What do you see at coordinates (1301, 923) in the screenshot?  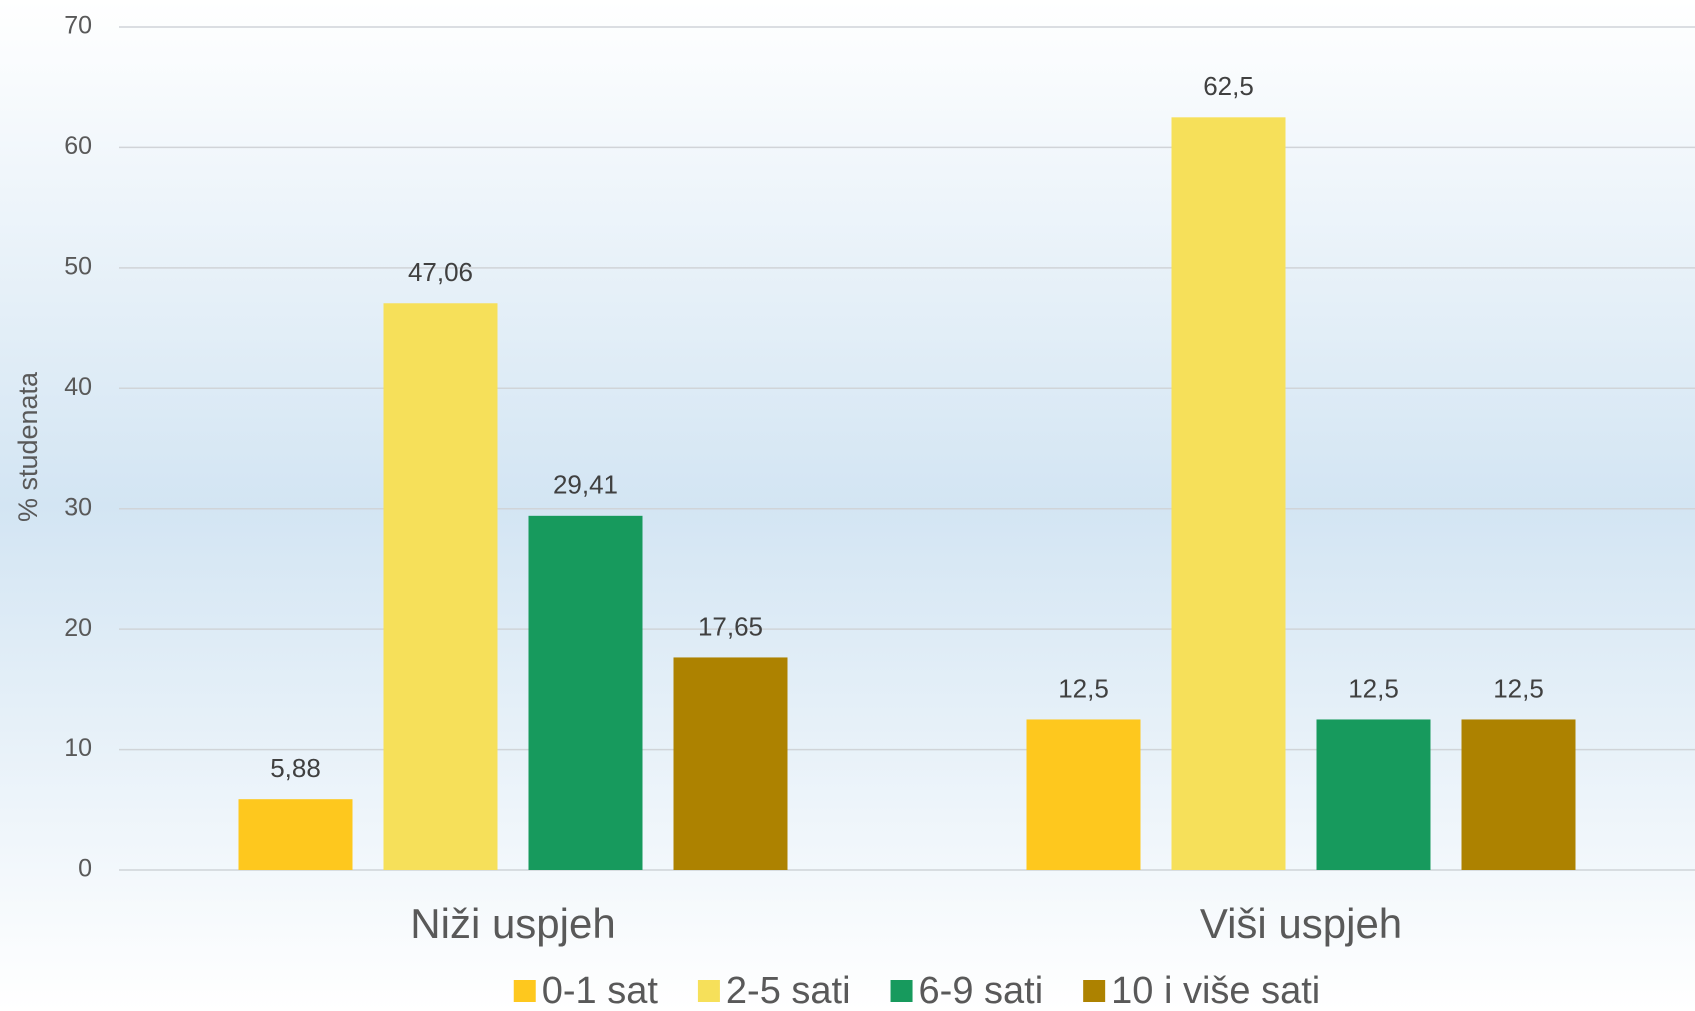 I see `x-tick-label: Viši uspjeh` at bounding box center [1301, 923].